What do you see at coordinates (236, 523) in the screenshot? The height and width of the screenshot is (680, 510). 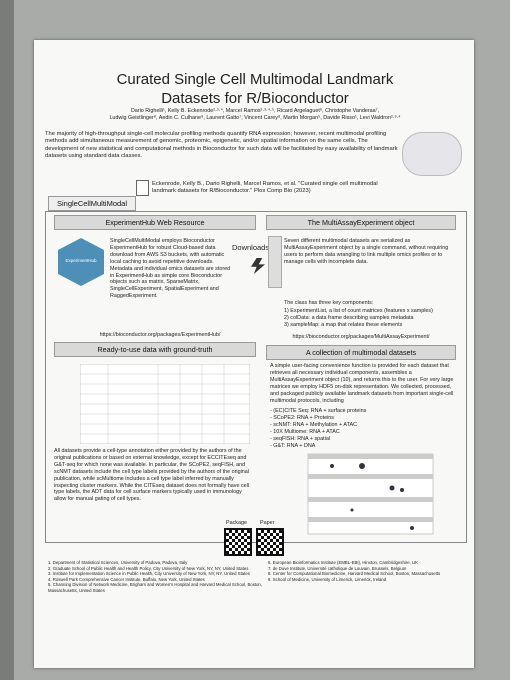 I see `qr-label: Package` at bounding box center [236, 523].